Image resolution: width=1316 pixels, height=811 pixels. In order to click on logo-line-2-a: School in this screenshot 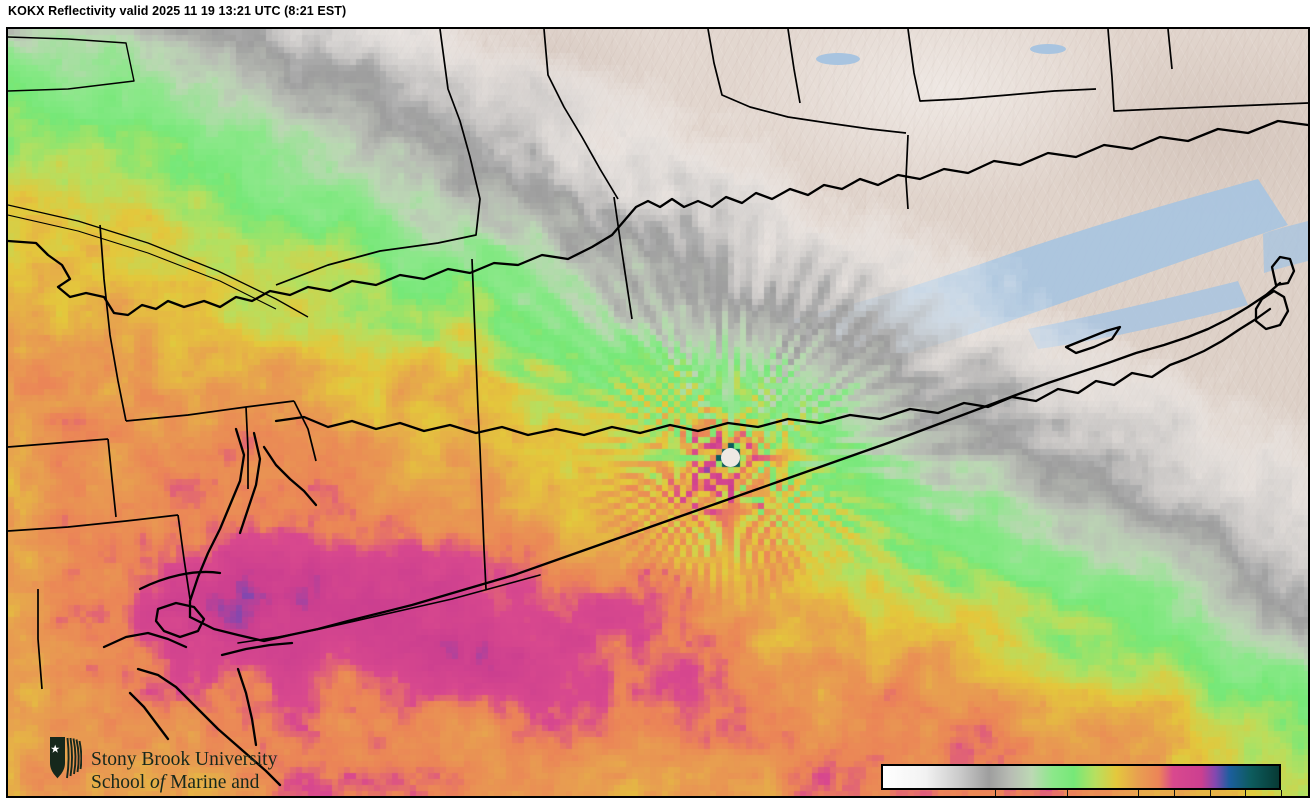, I will do `click(121, 782)`.